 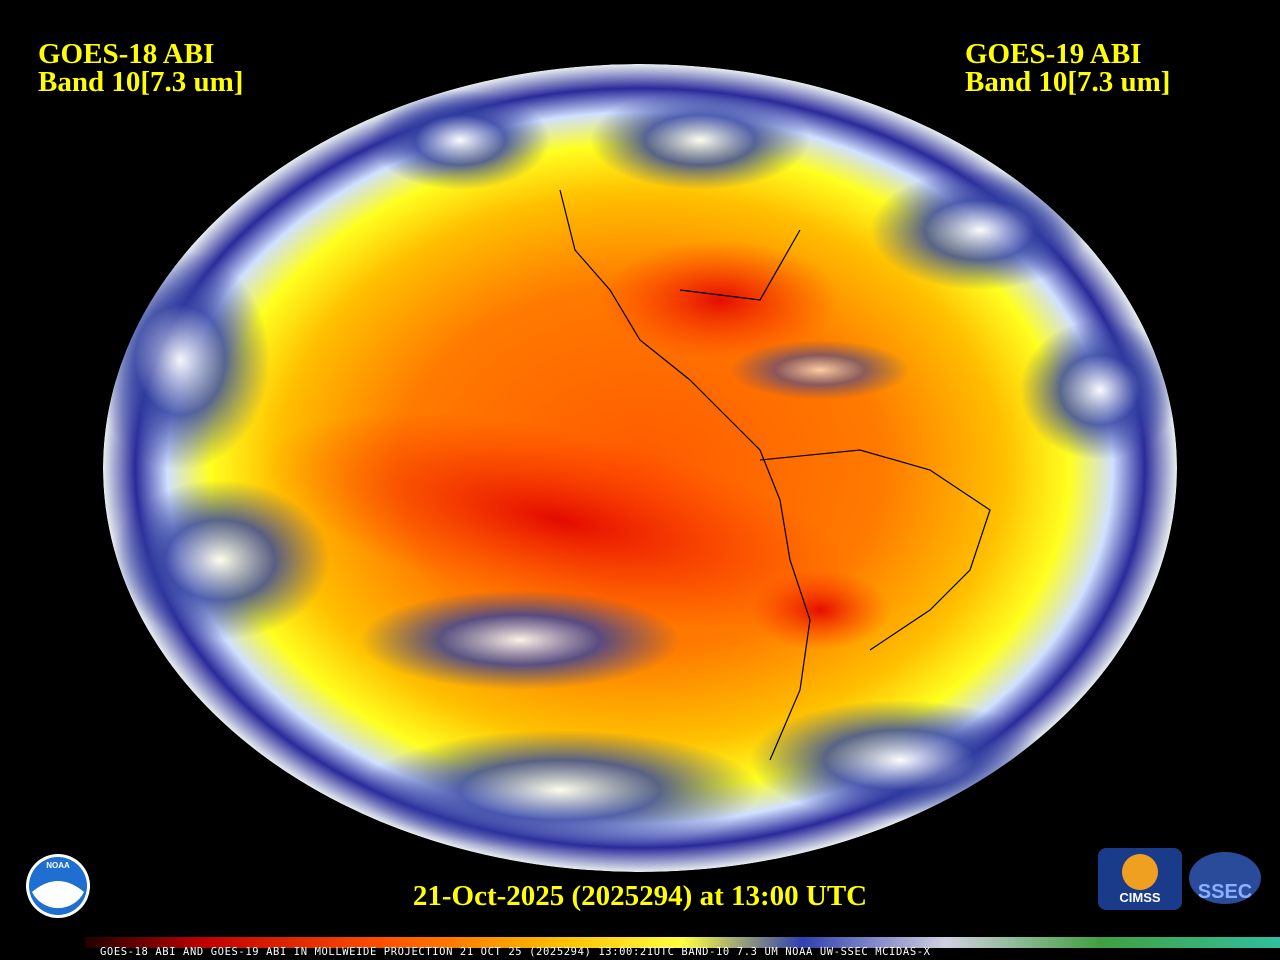 What do you see at coordinates (140, 82) in the screenshot?
I see `left-band: Band 10[7.3 um]` at bounding box center [140, 82].